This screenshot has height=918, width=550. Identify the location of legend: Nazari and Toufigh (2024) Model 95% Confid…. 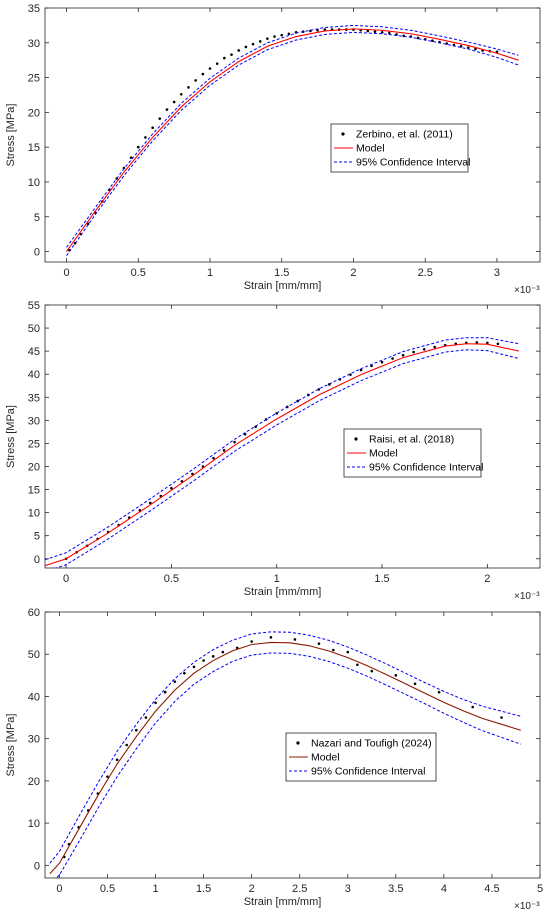
(361, 757).